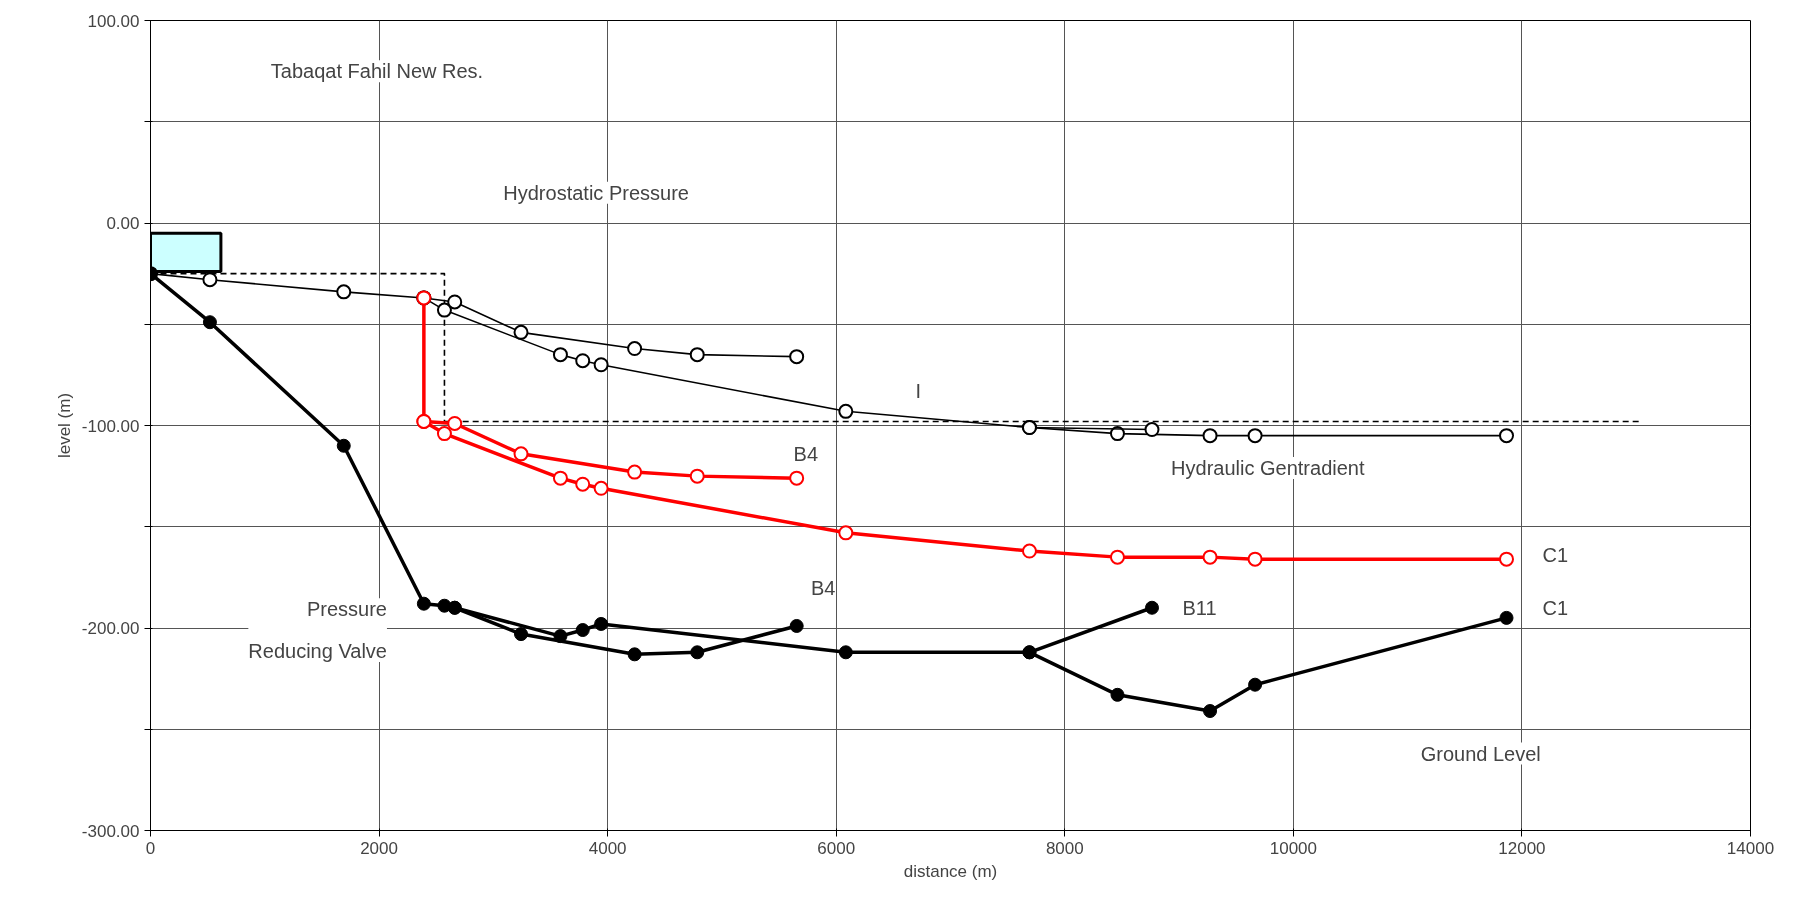  I want to click on y-tick-label: -300.00, so click(110, 831).